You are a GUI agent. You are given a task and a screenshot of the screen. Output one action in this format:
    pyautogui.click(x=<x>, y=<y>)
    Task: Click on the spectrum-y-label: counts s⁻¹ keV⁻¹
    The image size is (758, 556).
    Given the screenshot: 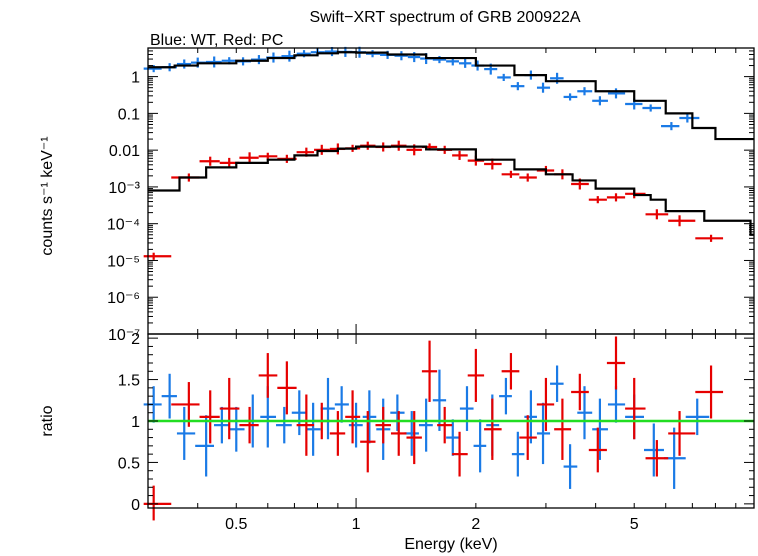 What is the action you would take?
    pyautogui.click(x=47, y=195)
    